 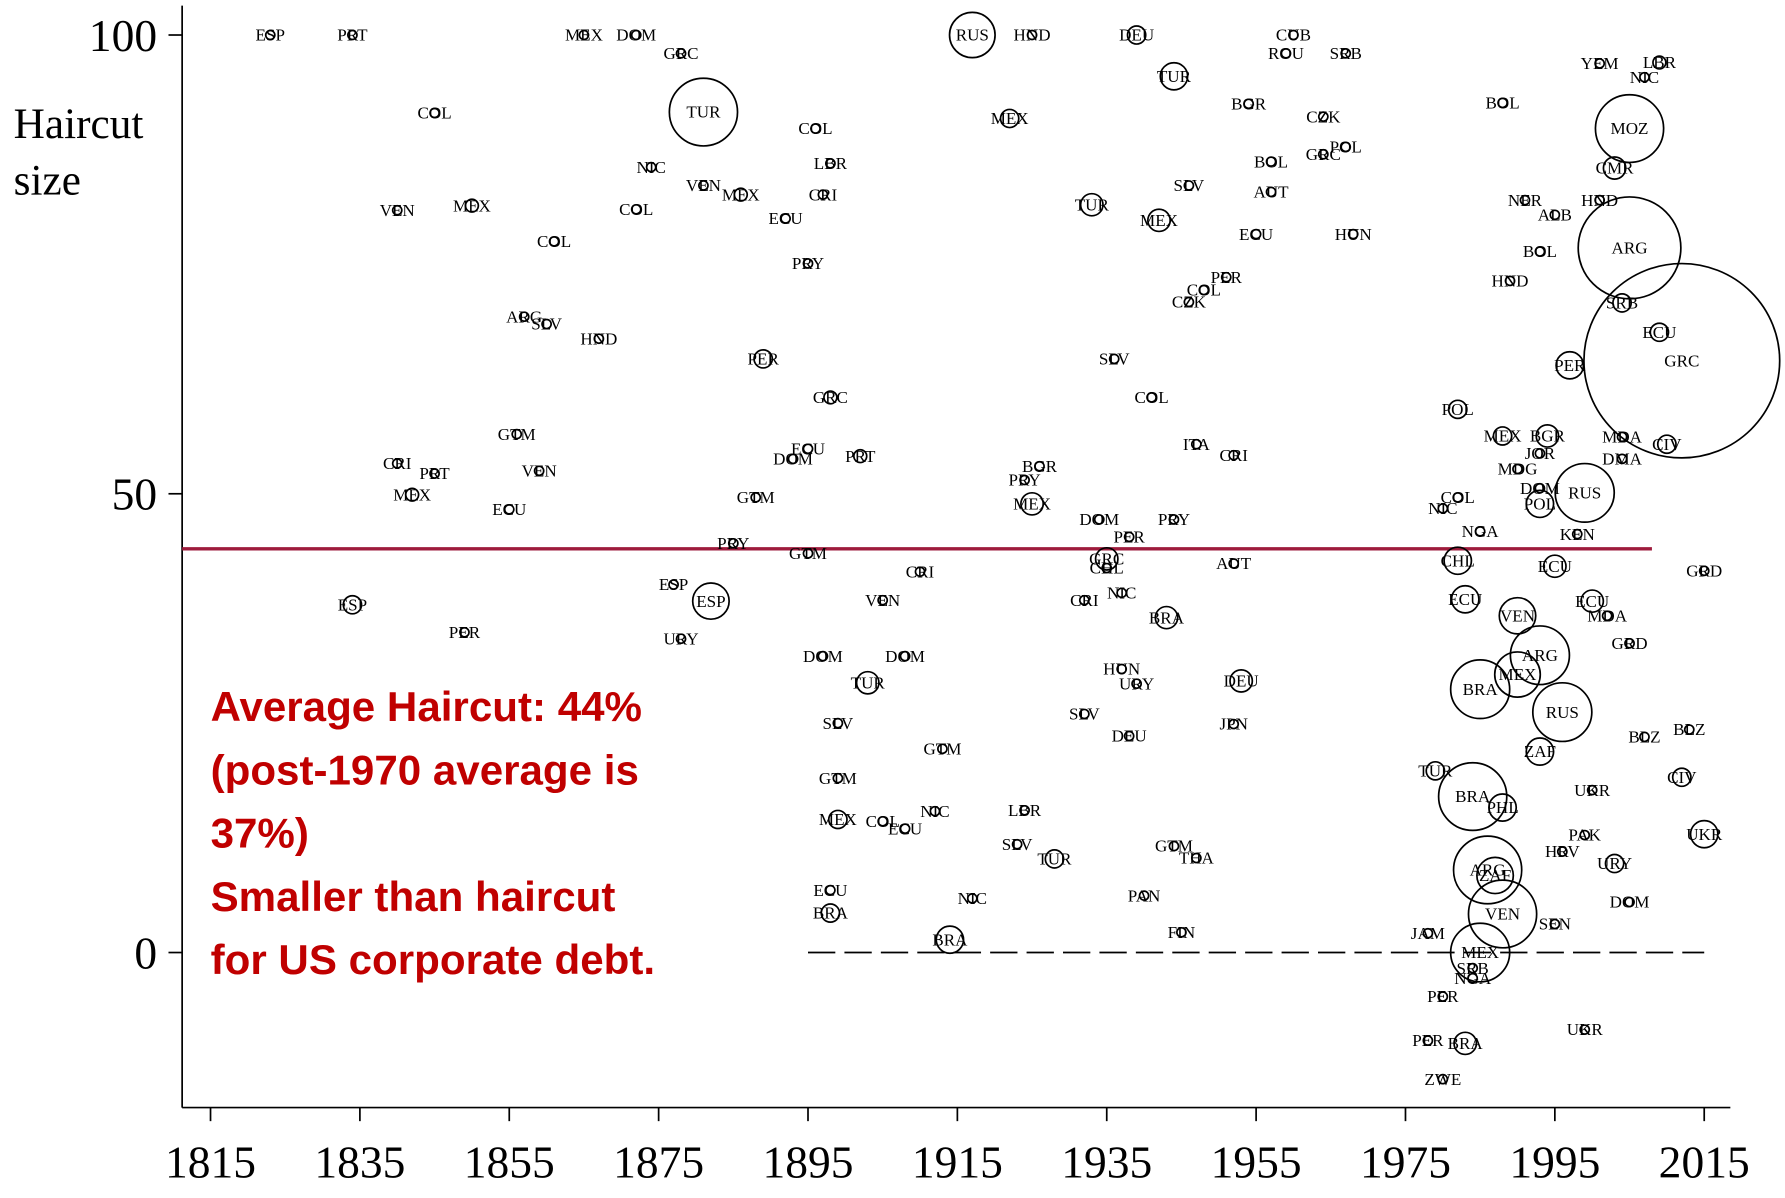 What do you see at coordinates (425, 769) in the screenshot?
I see `annotation: (post-1970 average is` at bounding box center [425, 769].